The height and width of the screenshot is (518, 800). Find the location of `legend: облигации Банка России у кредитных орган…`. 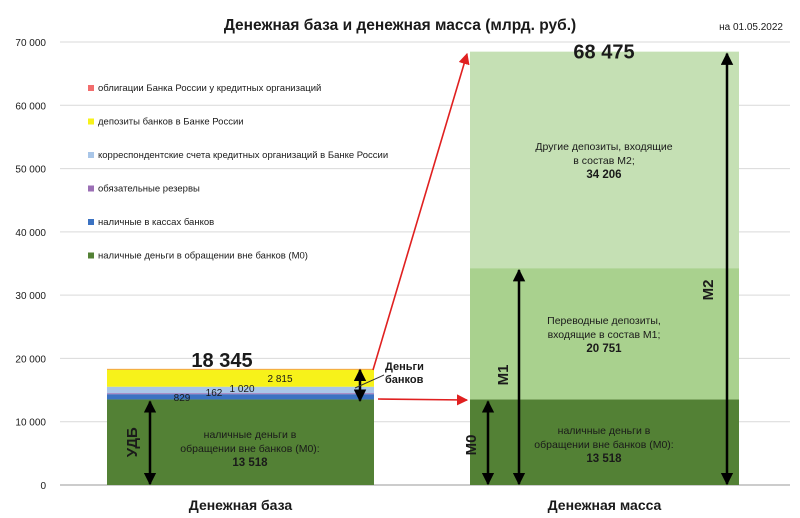

legend: облигации Банка России у кредитных орган… is located at coordinates (238, 172).